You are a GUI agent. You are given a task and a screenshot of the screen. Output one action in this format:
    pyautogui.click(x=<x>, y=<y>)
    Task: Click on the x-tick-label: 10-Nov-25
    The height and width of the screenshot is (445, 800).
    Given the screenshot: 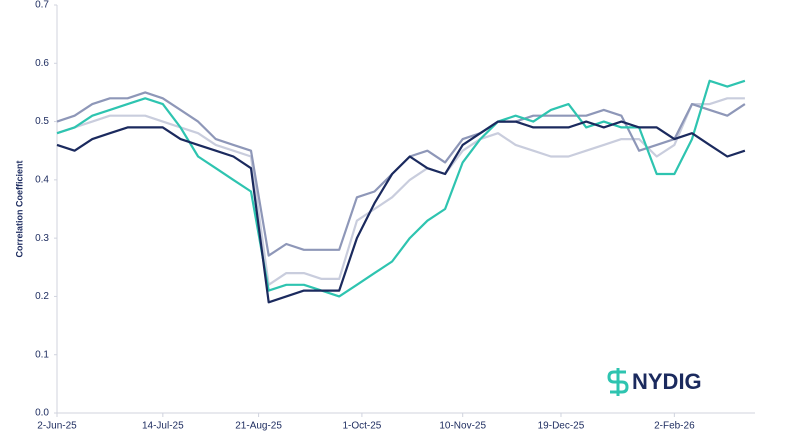 What is the action you would take?
    pyautogui.click(x=462, y=426)
    